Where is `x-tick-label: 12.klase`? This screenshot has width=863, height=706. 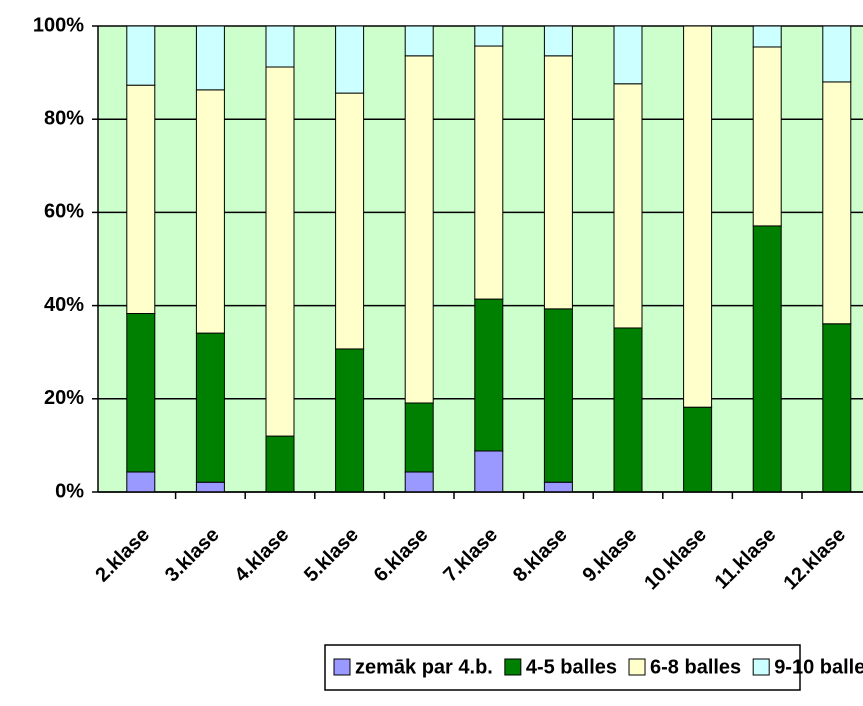 x-tick-label: 12.klase is located at coordinates (814, 559).